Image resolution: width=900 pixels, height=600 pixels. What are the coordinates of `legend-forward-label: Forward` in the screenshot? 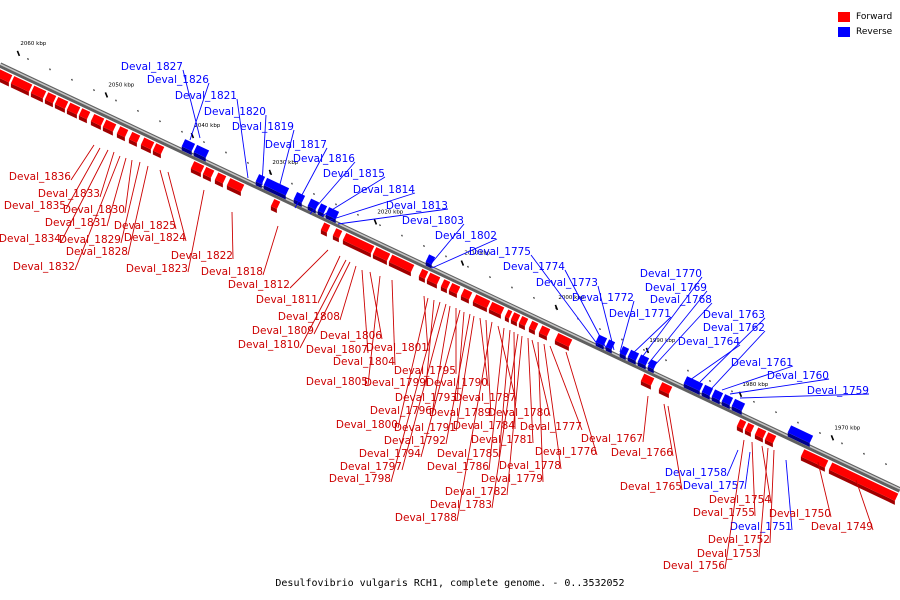 It's located at (874, 16).